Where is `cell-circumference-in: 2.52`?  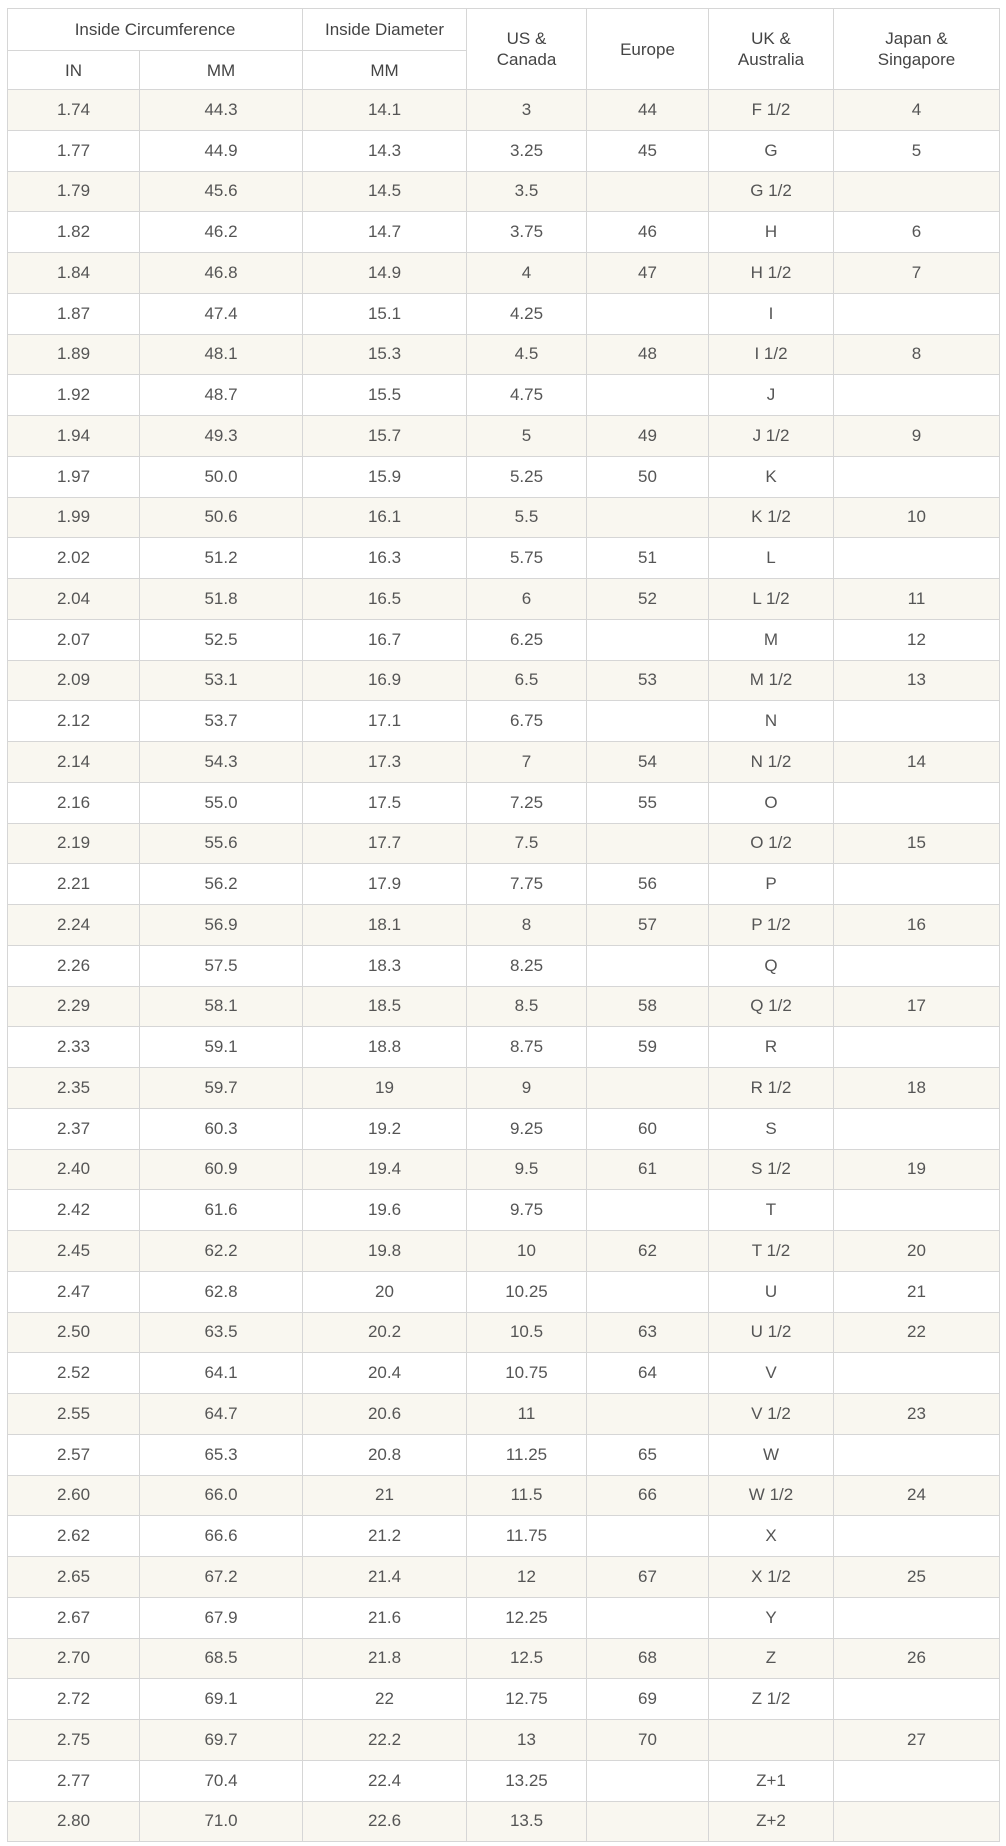 cell-circumference-in: 2.52 is located at coordinates (73, 1373).